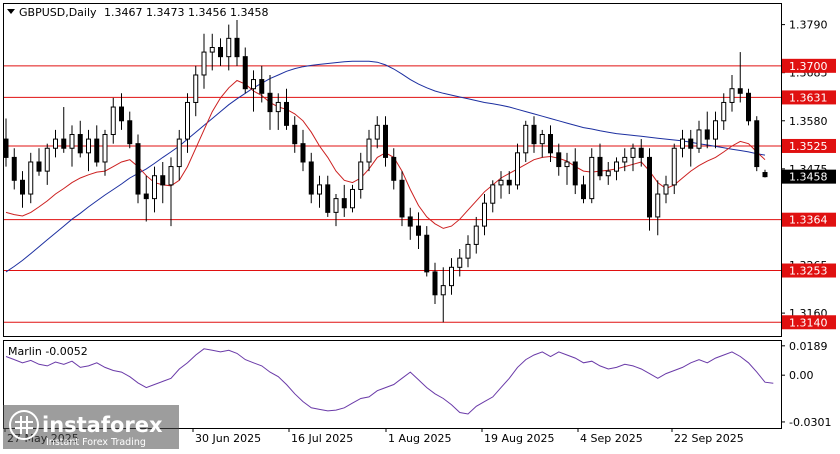 Image resolution: width=840 pixels, height=454 pixels. What do you see at coordinates (228, 438) in the screenshot?
I see `time-tick-label: 30 Jun 2025` at bounding box center [228, 438].